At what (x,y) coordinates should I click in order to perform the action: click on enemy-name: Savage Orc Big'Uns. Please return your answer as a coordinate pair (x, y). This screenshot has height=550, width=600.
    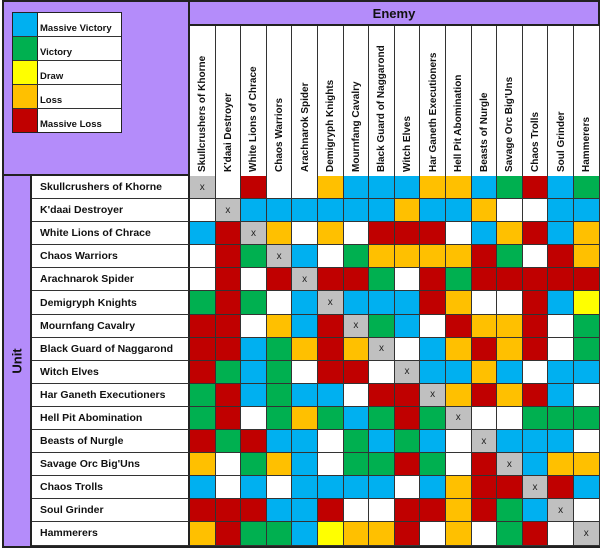
    Looking at the image, I should click on (510, 124).